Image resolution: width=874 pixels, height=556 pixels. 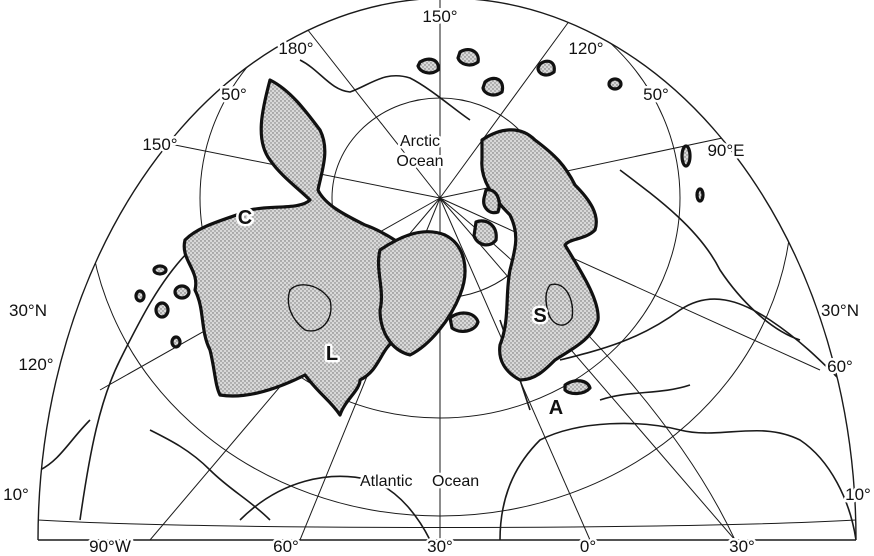 What do you see at coordinates (245, 218) in the screenshot?
I see `ice-sheet-label-c: C` at bounding box center [245, 218].